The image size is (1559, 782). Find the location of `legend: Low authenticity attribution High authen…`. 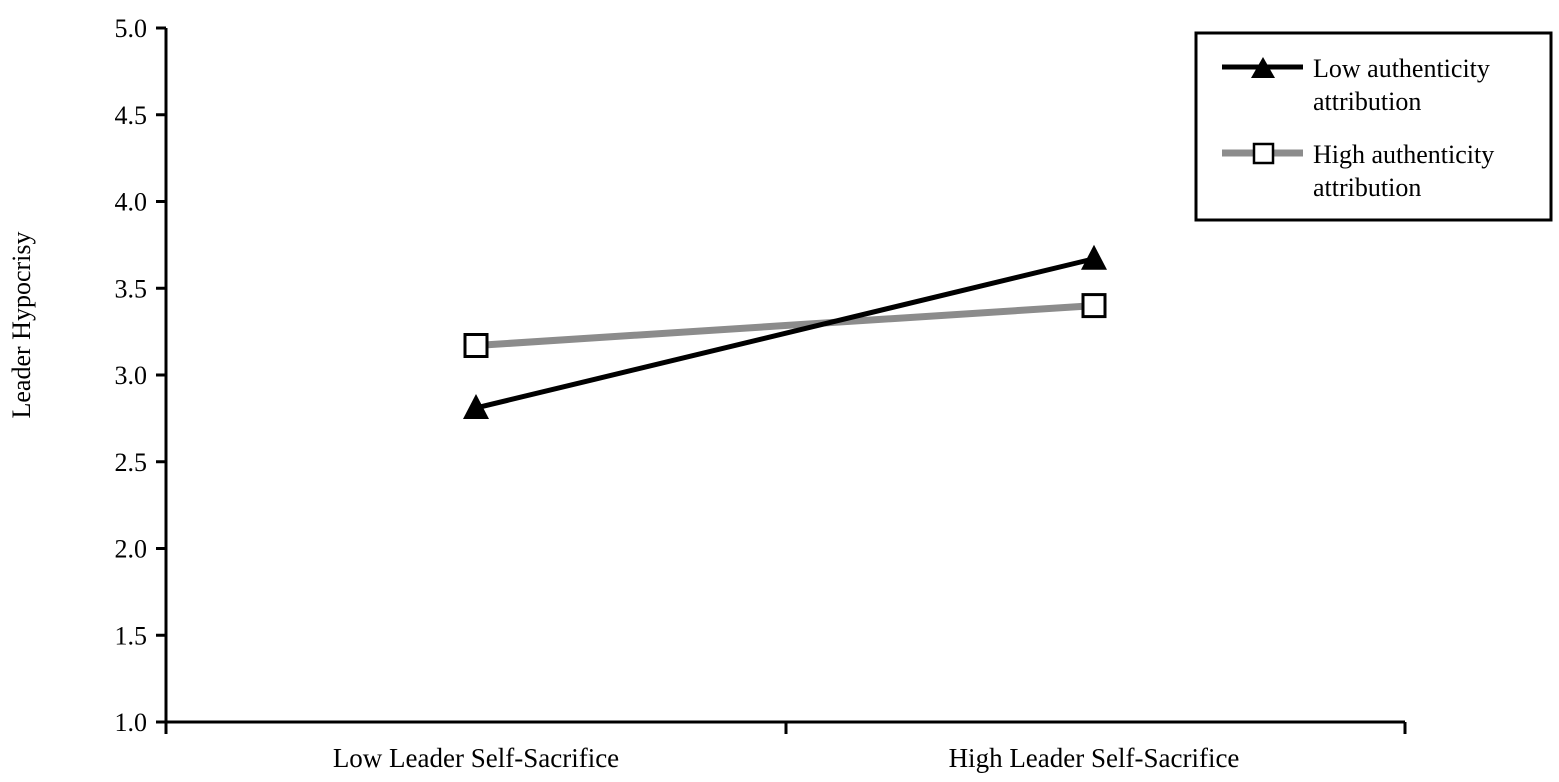

legend: Low authenticity attribution High authen… is located at coordinates (1373, 126).